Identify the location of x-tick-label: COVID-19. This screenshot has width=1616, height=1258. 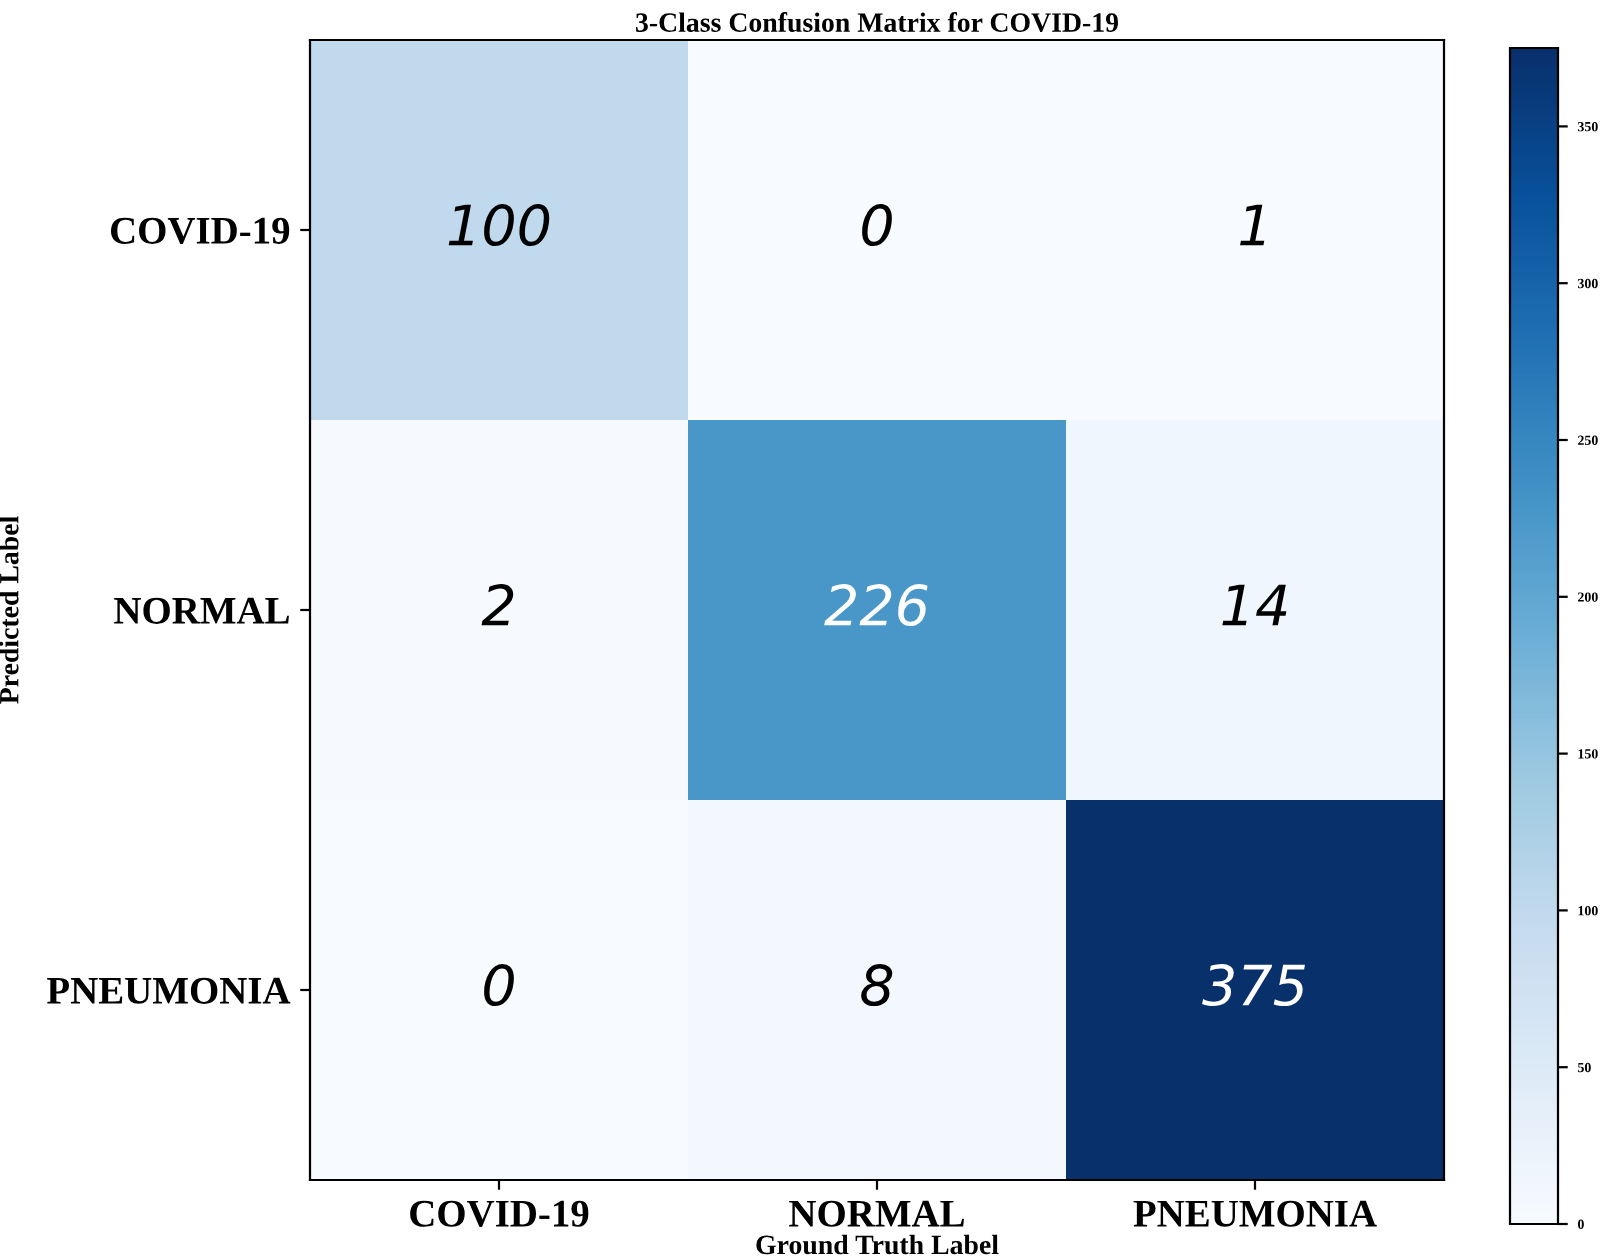
(499, 1214).